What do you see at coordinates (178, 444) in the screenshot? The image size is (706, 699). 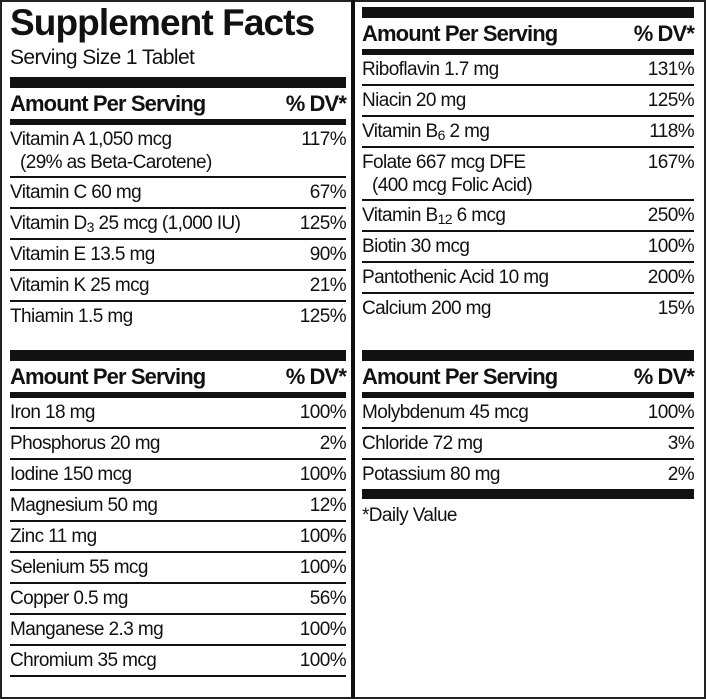 I see `nutrient-row: Phosphorus 20 mg 2%` at bounding box center [178, 444].